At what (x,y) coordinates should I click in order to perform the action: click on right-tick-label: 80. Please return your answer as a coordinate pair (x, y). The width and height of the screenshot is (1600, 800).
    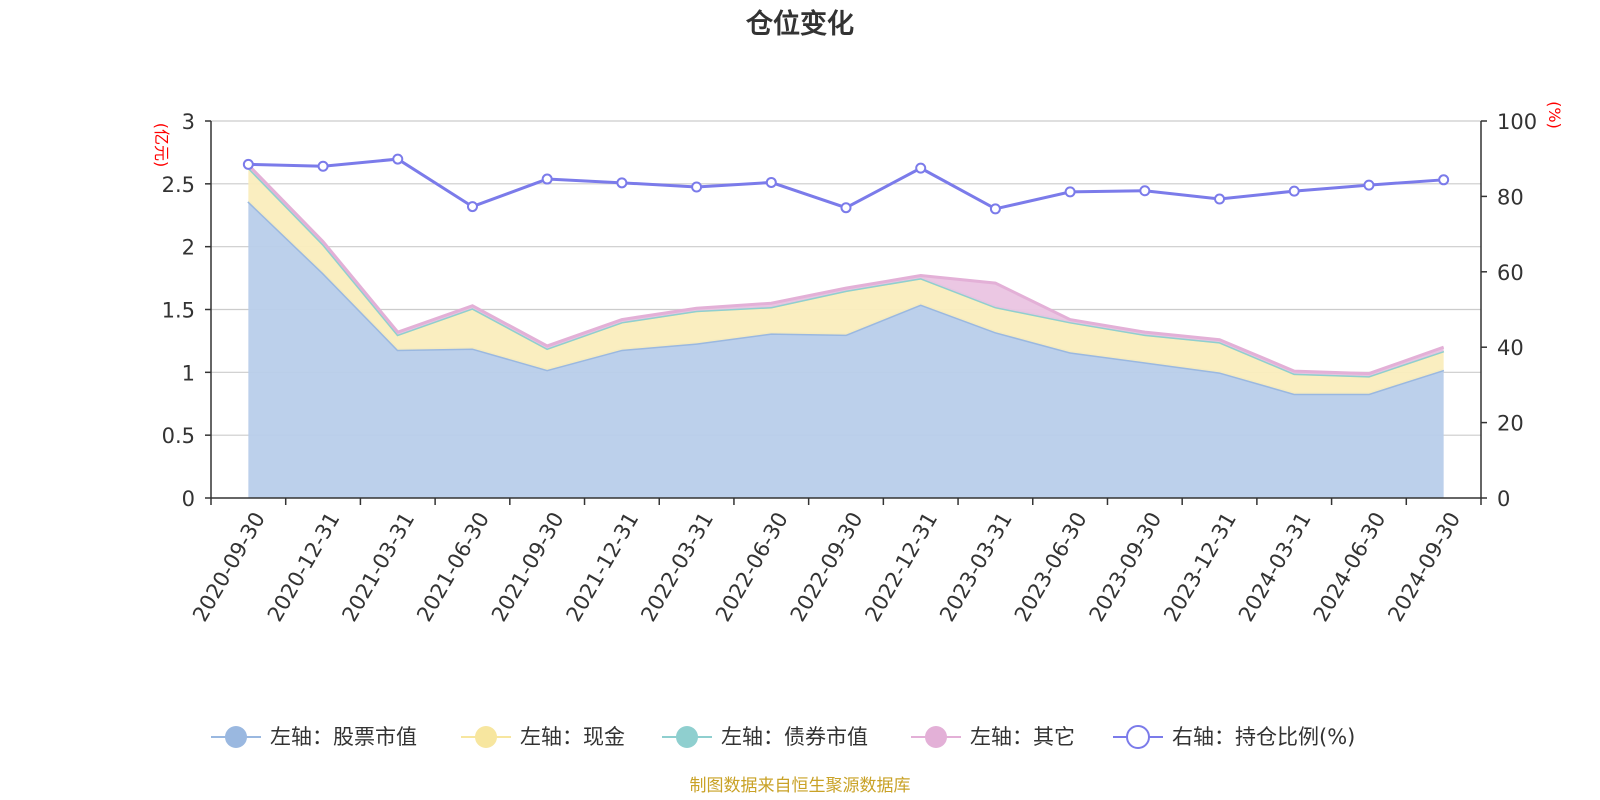
    Looking at the image, I should click on (1510, 197).